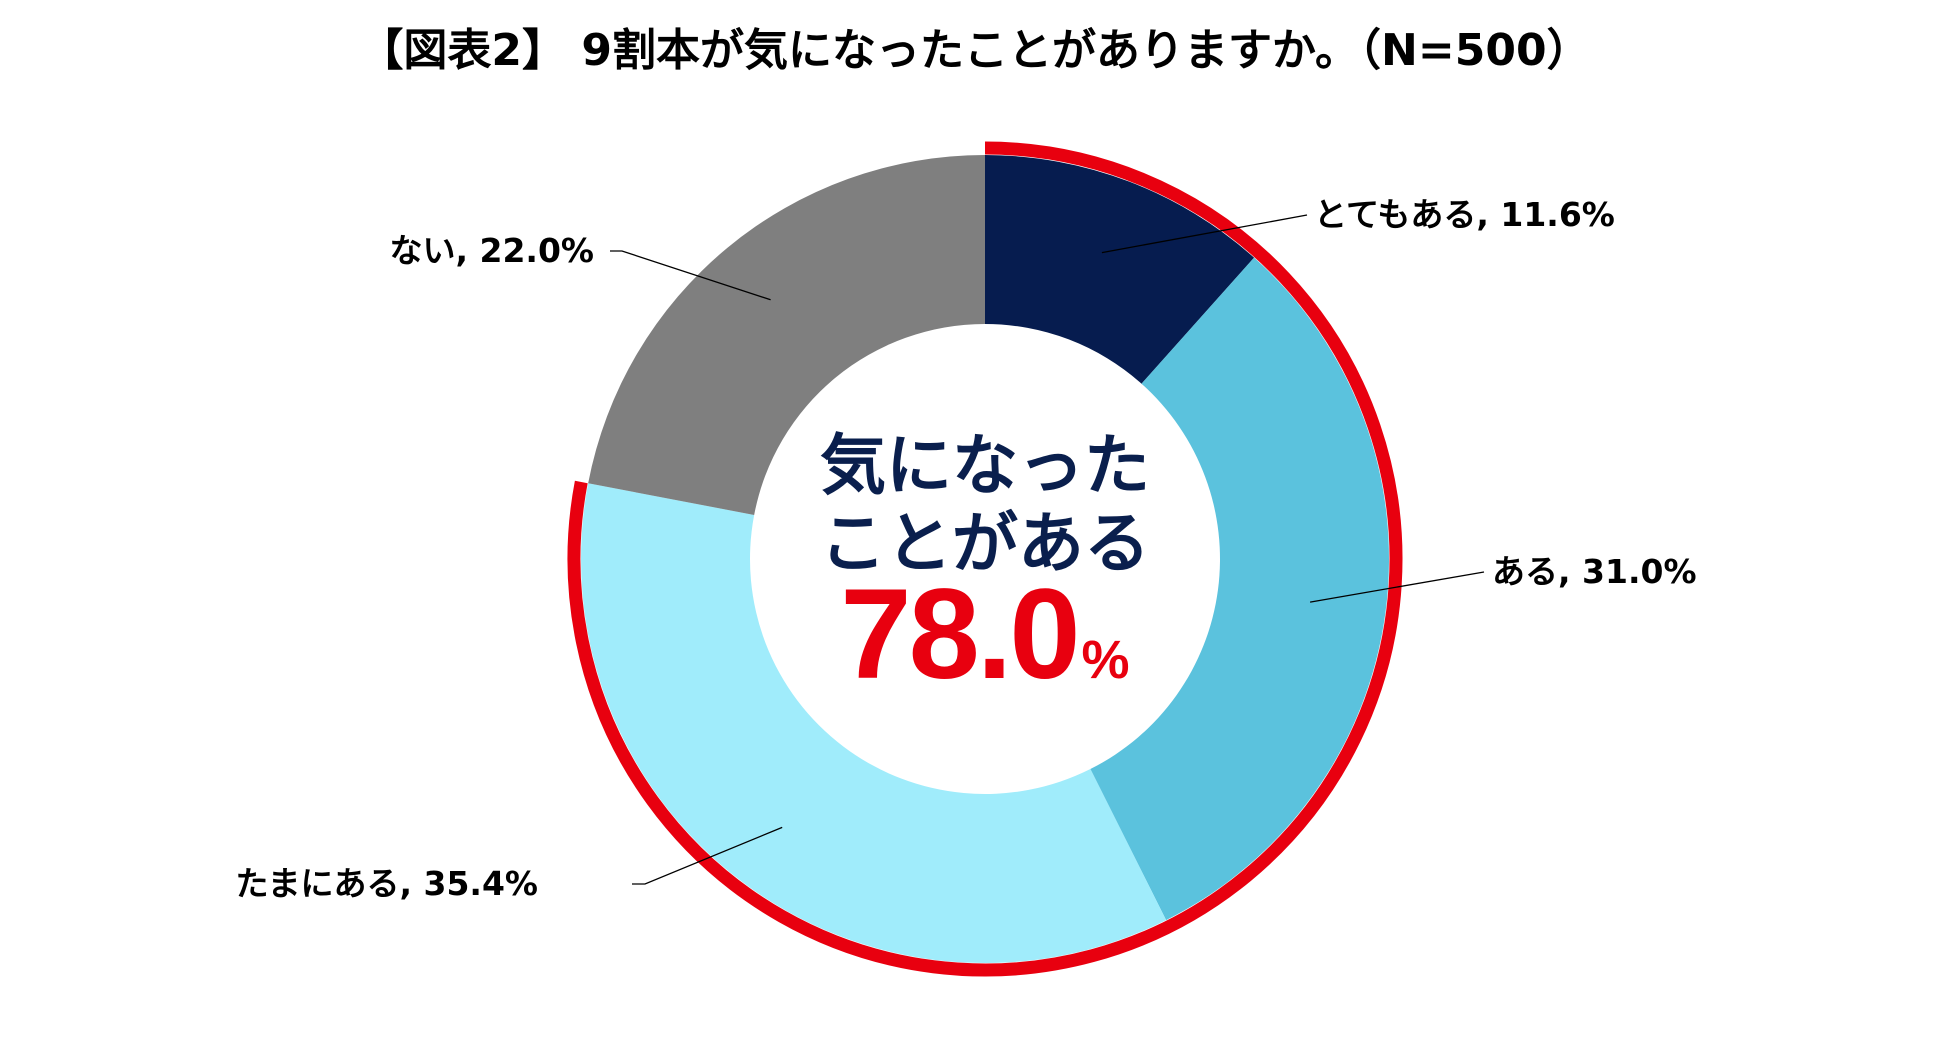 The image size is (1950, 1053). What do you see at coordinates (1594, 571) in the screenshot?
I see `slice-label-2: ある, 31.0%` at bounding box center [1594, 571].